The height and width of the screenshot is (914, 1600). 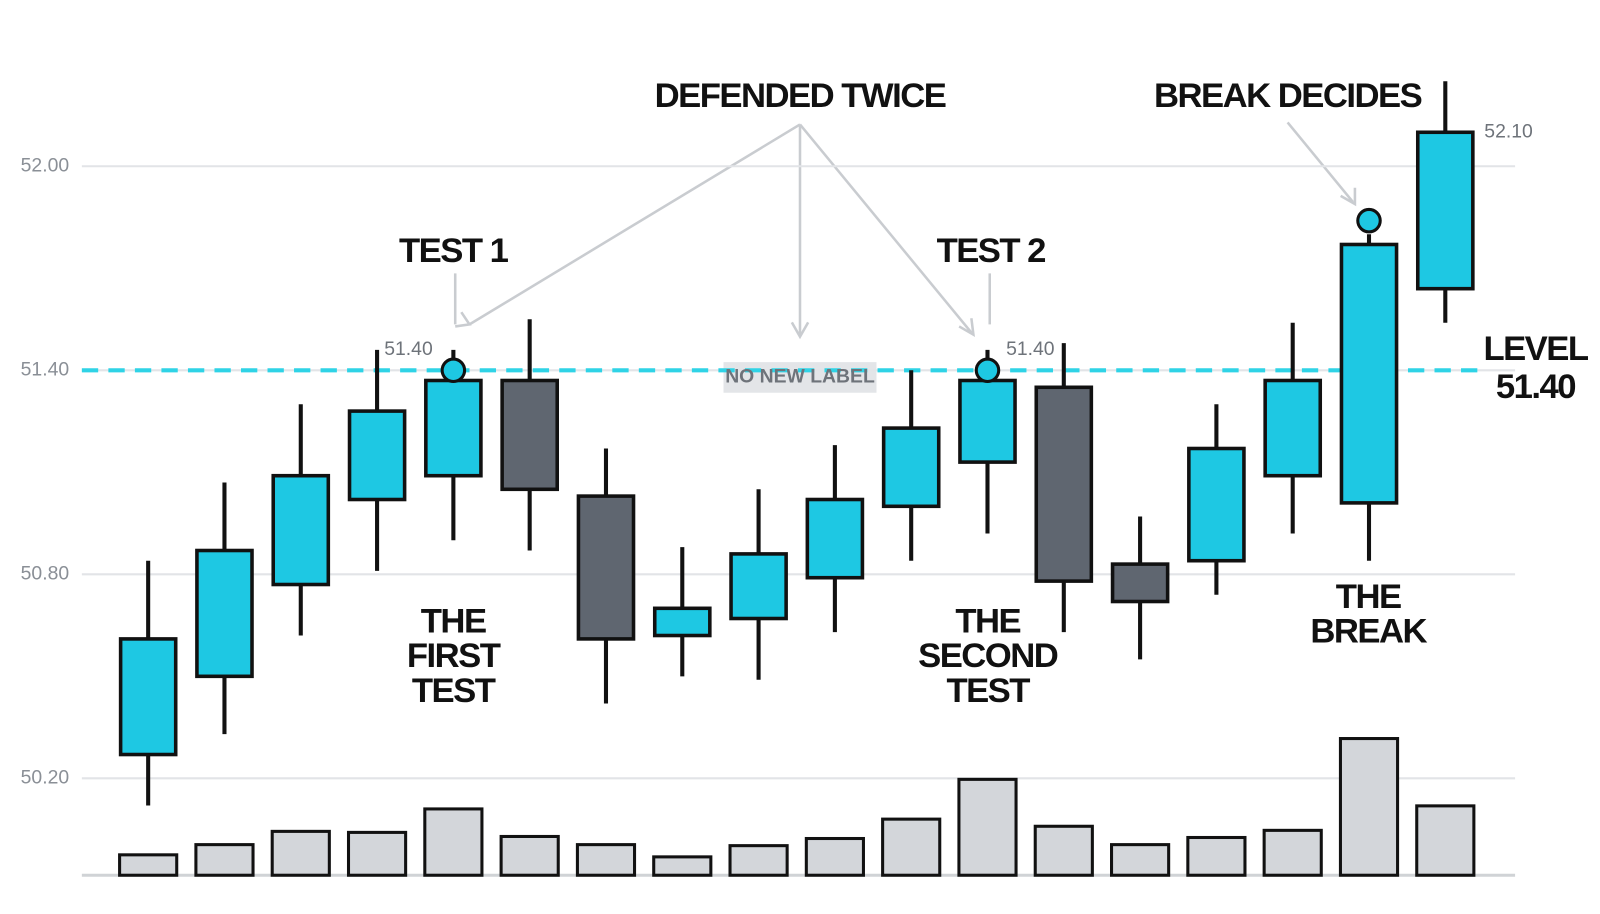 I want to click on y-tick-label: 50.20, so click(x=45, y=777).